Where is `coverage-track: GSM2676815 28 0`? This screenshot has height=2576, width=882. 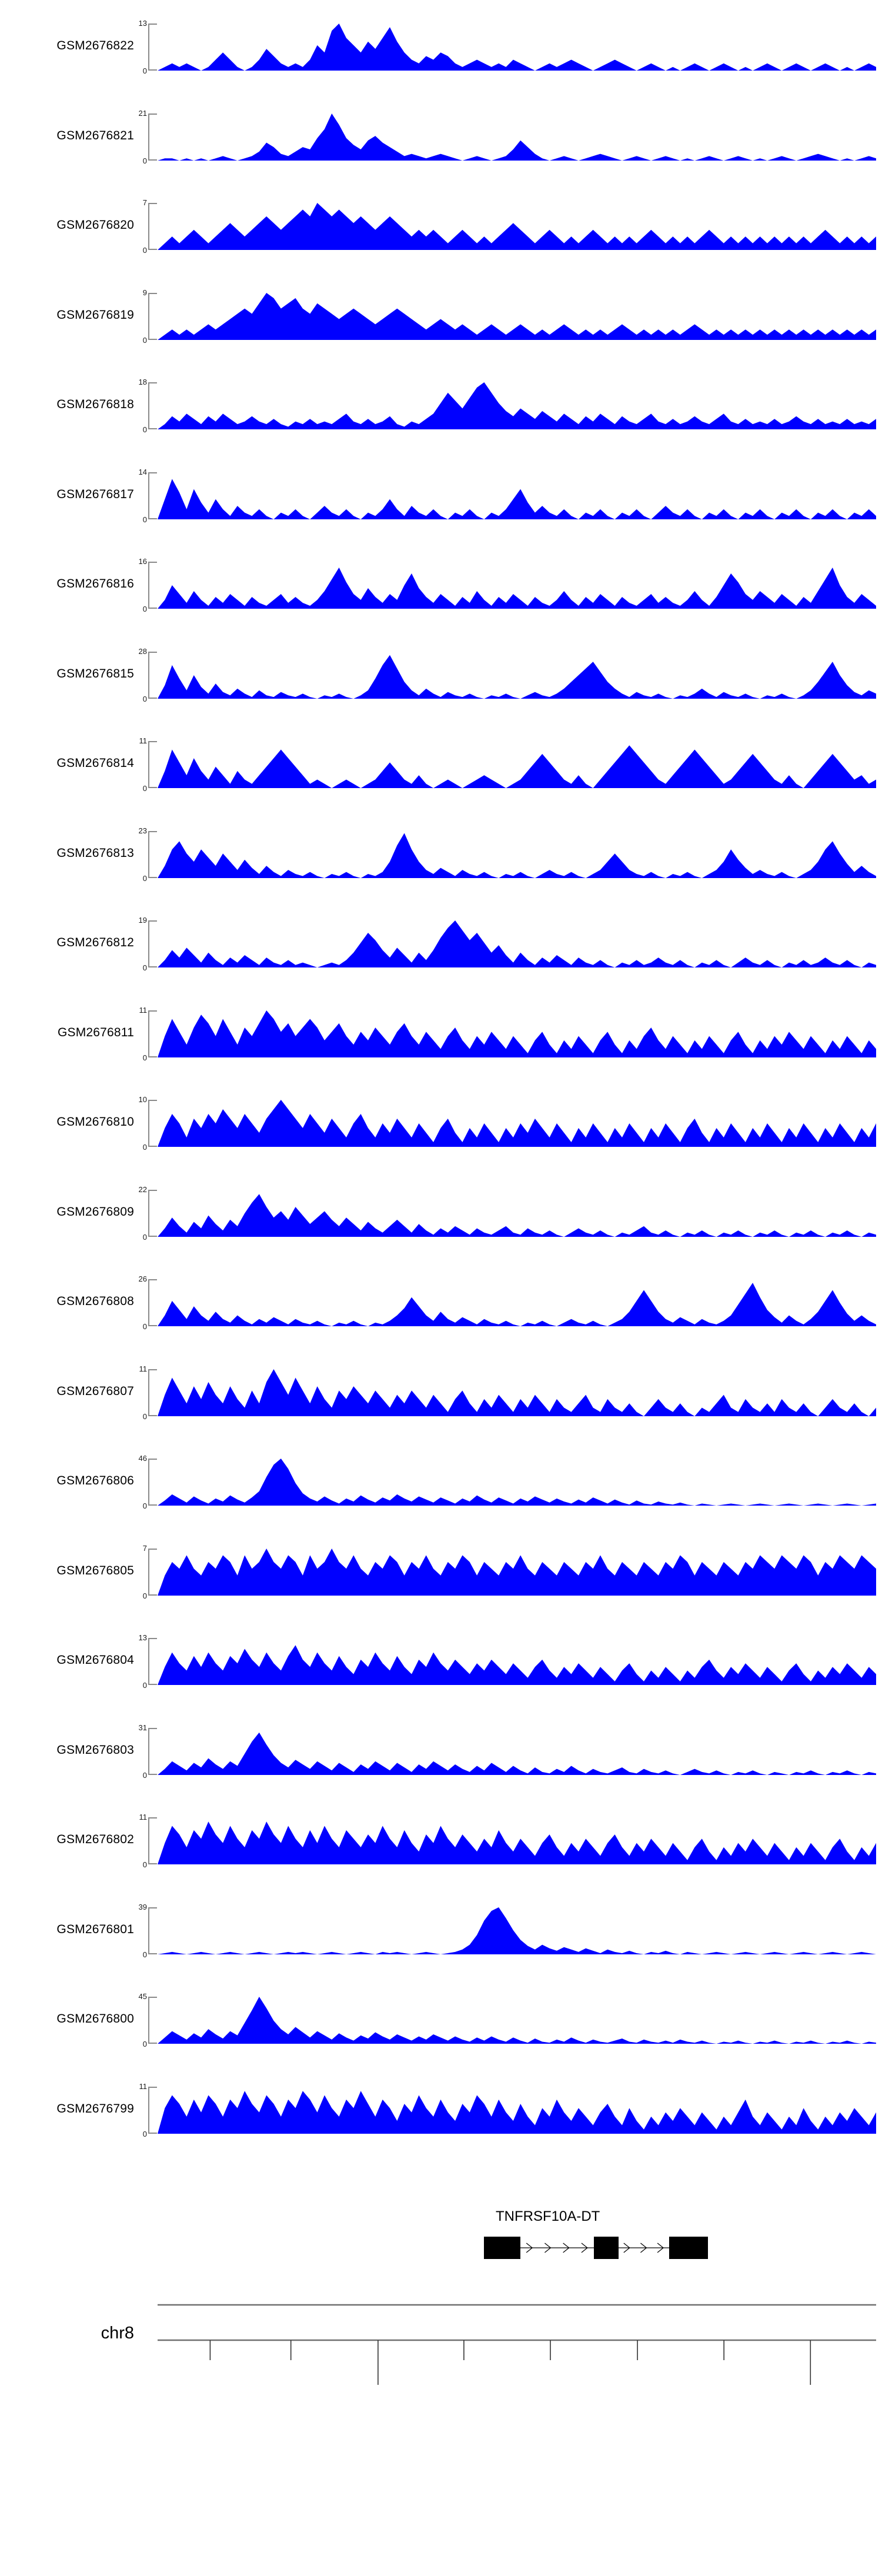
coverage-track: GSM2676815 28 0 is located at coordinates (441, 675).